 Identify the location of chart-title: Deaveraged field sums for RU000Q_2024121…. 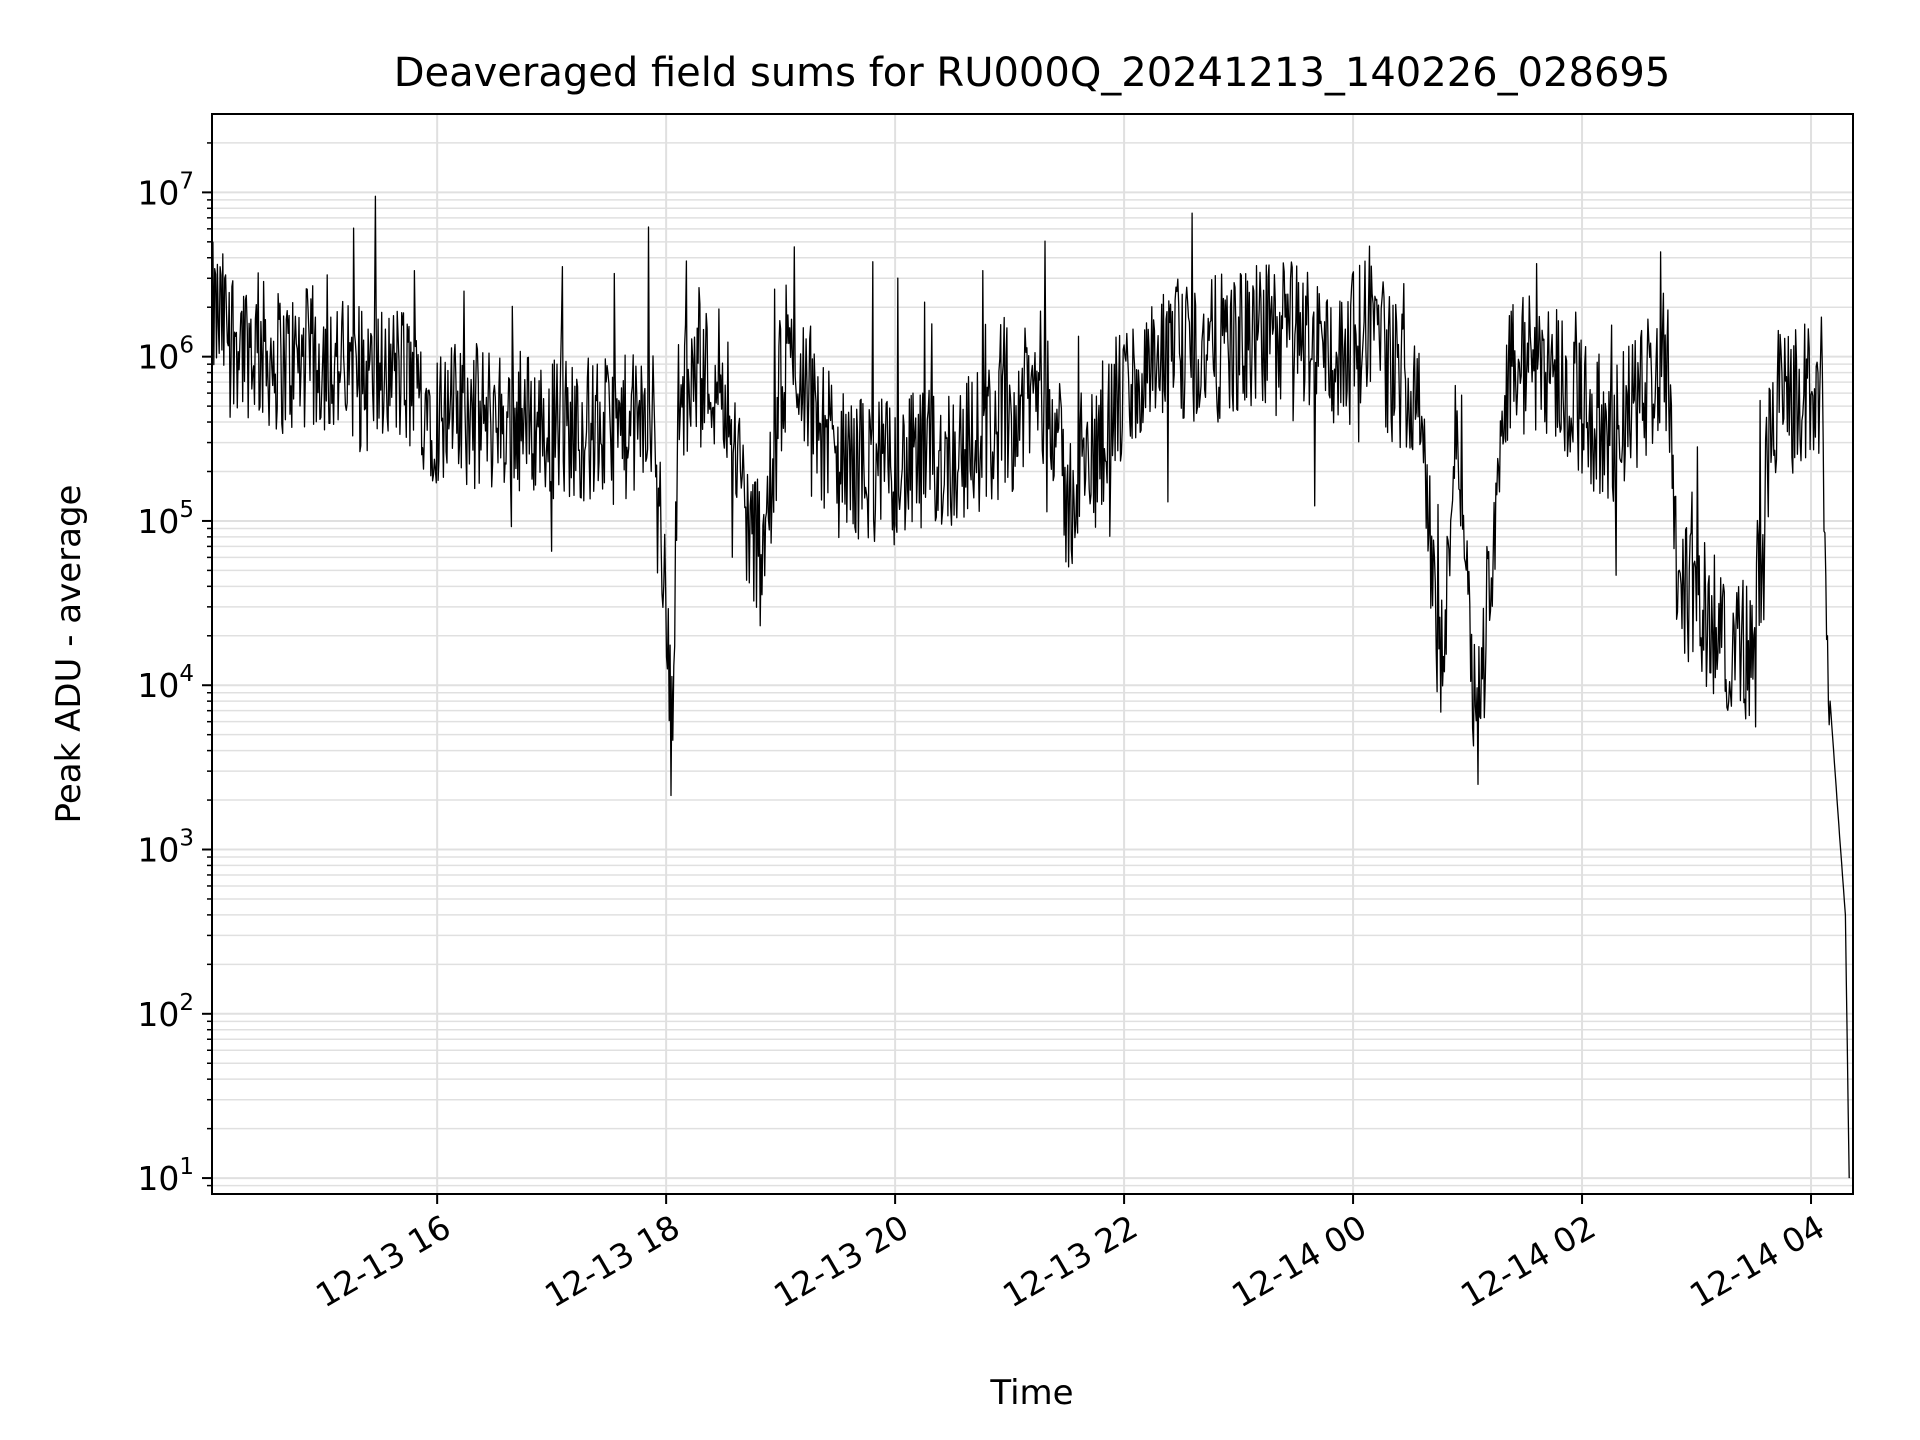
(1032, 73).